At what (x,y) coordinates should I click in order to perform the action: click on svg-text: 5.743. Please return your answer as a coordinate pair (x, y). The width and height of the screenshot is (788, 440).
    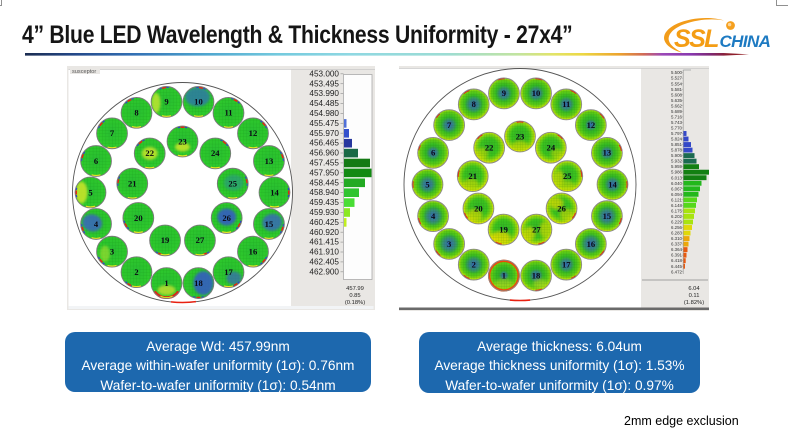
    Looking at the image, I should click on (677, 122).